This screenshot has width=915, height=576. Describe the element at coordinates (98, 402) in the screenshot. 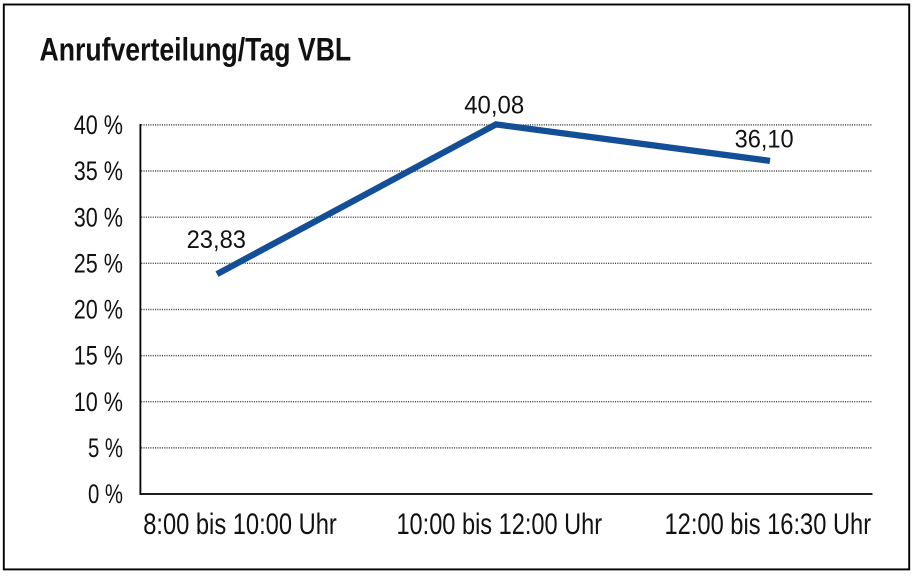

I see `svg-text: 10 %` at that location.